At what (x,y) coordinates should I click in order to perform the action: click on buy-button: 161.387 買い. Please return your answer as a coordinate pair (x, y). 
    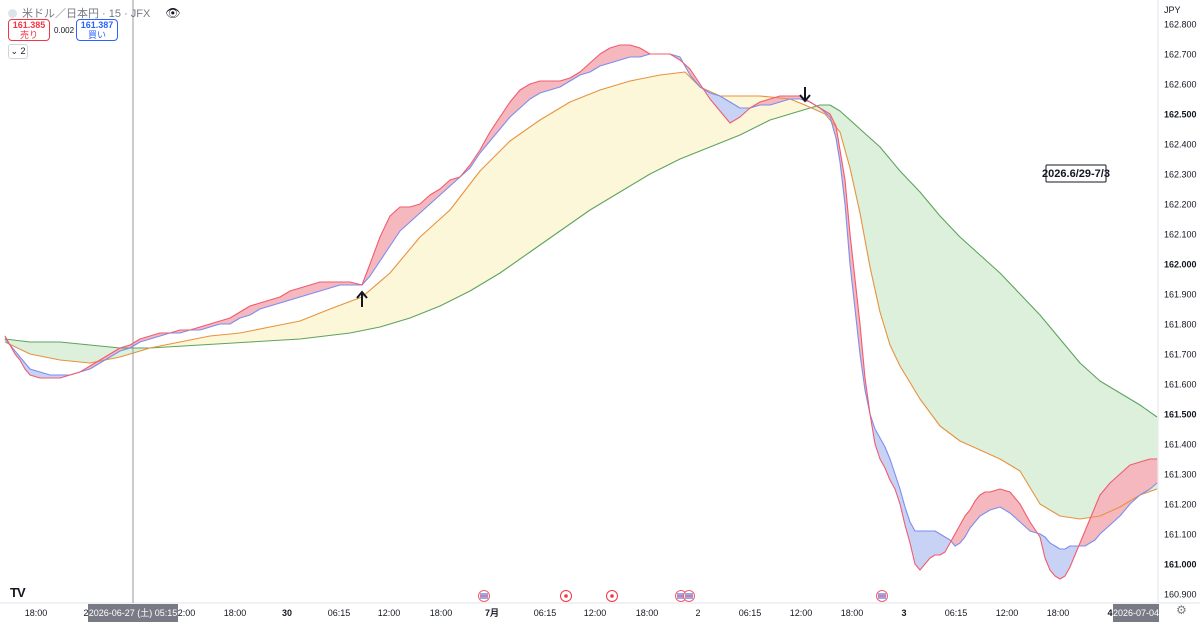
    Looking at the image, I should click on (97, 30).